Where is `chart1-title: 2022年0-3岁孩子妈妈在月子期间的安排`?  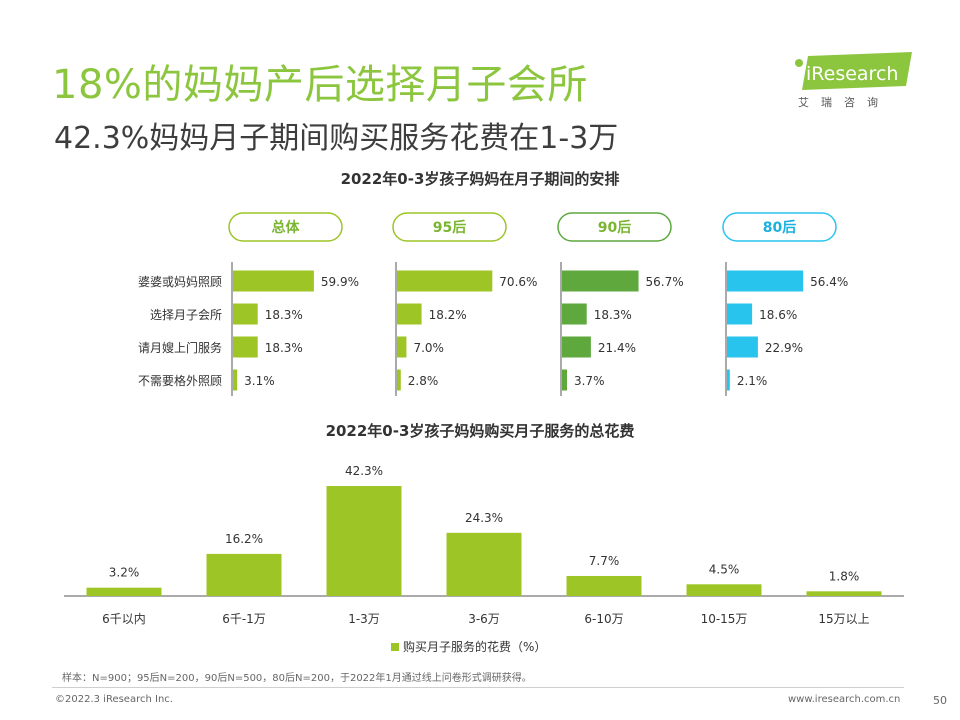 chart1-title: 2022年0-3岁孩子妈妈在月子期间的安排 is located at coordinates (480, 179).